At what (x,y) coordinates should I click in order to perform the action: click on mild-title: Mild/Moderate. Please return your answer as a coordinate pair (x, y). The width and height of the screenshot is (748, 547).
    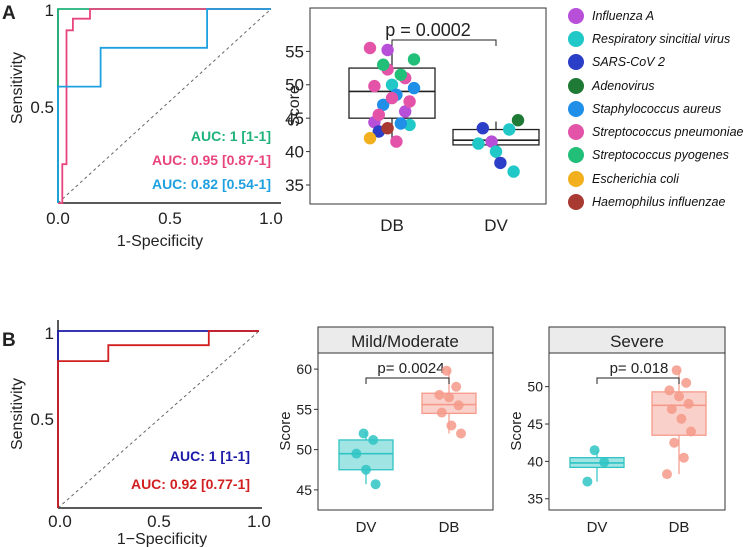
    Looking at the image, I should click on (405, 341).